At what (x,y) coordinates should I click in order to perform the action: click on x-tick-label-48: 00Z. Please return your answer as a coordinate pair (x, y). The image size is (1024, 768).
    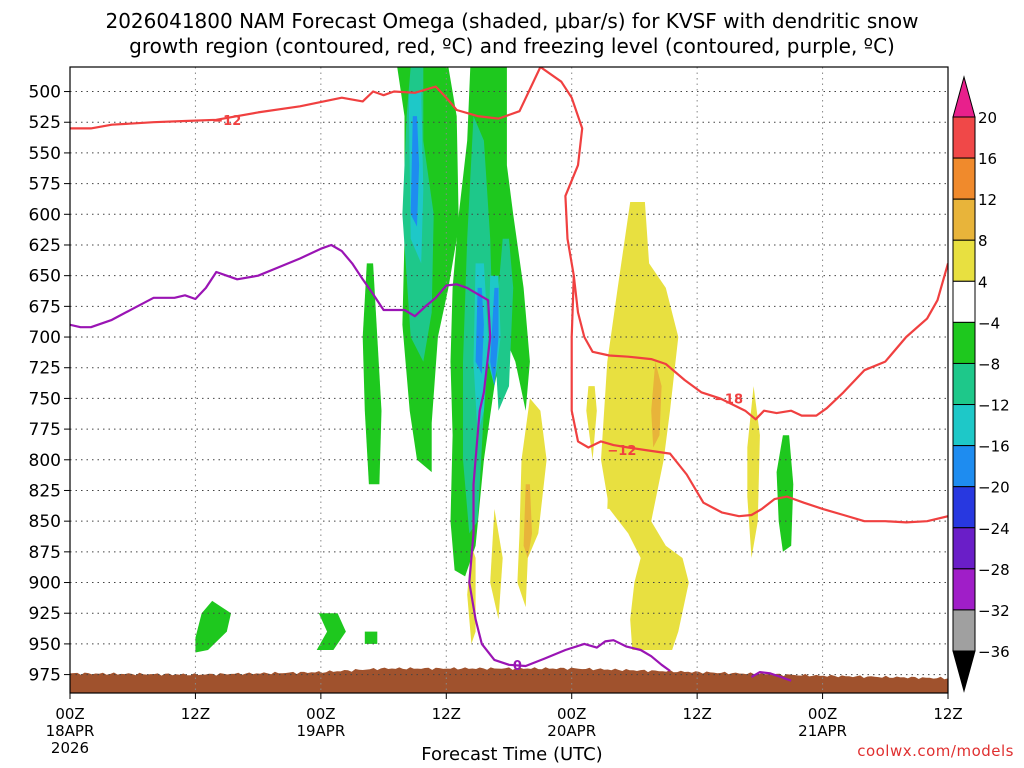
    Looking at the image, I should click on (571, 714).